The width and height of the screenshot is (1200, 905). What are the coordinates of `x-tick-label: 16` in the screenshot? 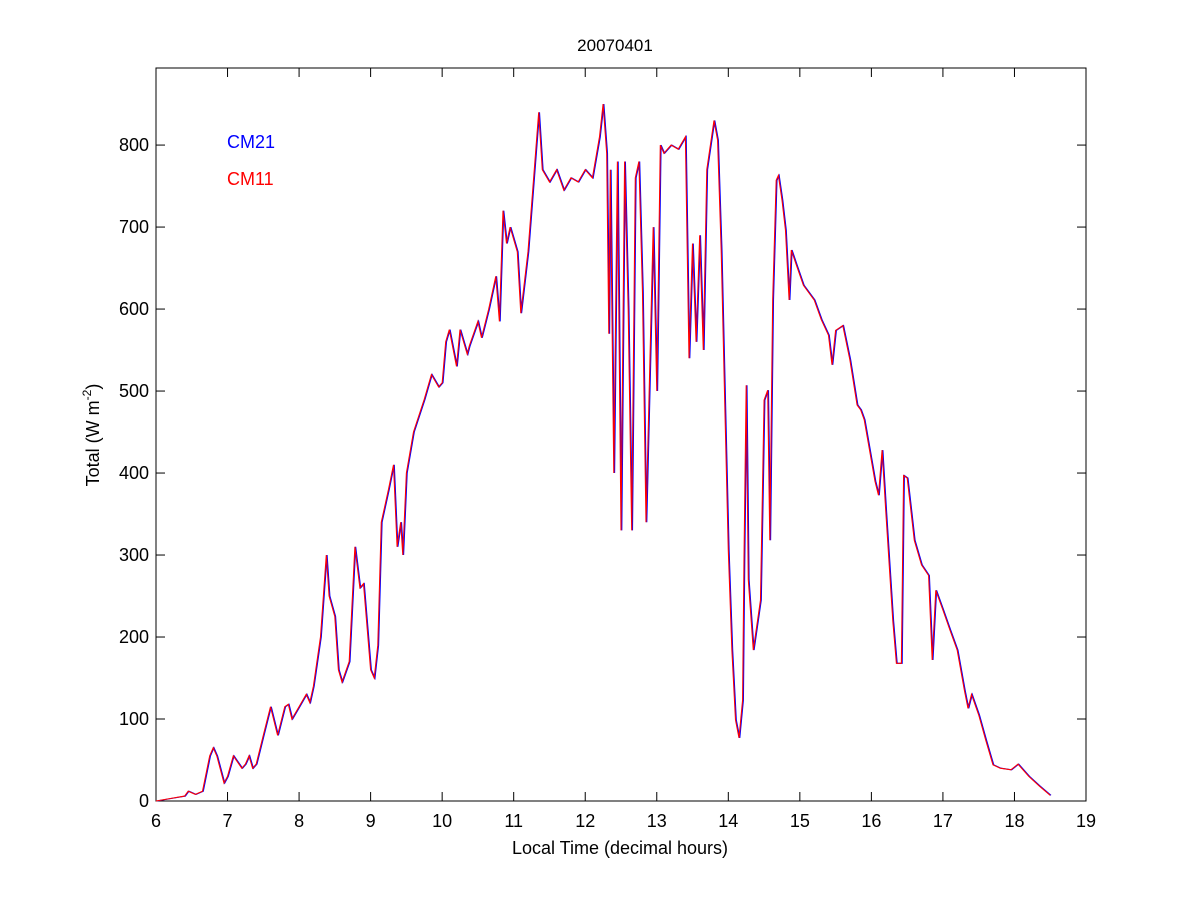 It's located at (871, 821).